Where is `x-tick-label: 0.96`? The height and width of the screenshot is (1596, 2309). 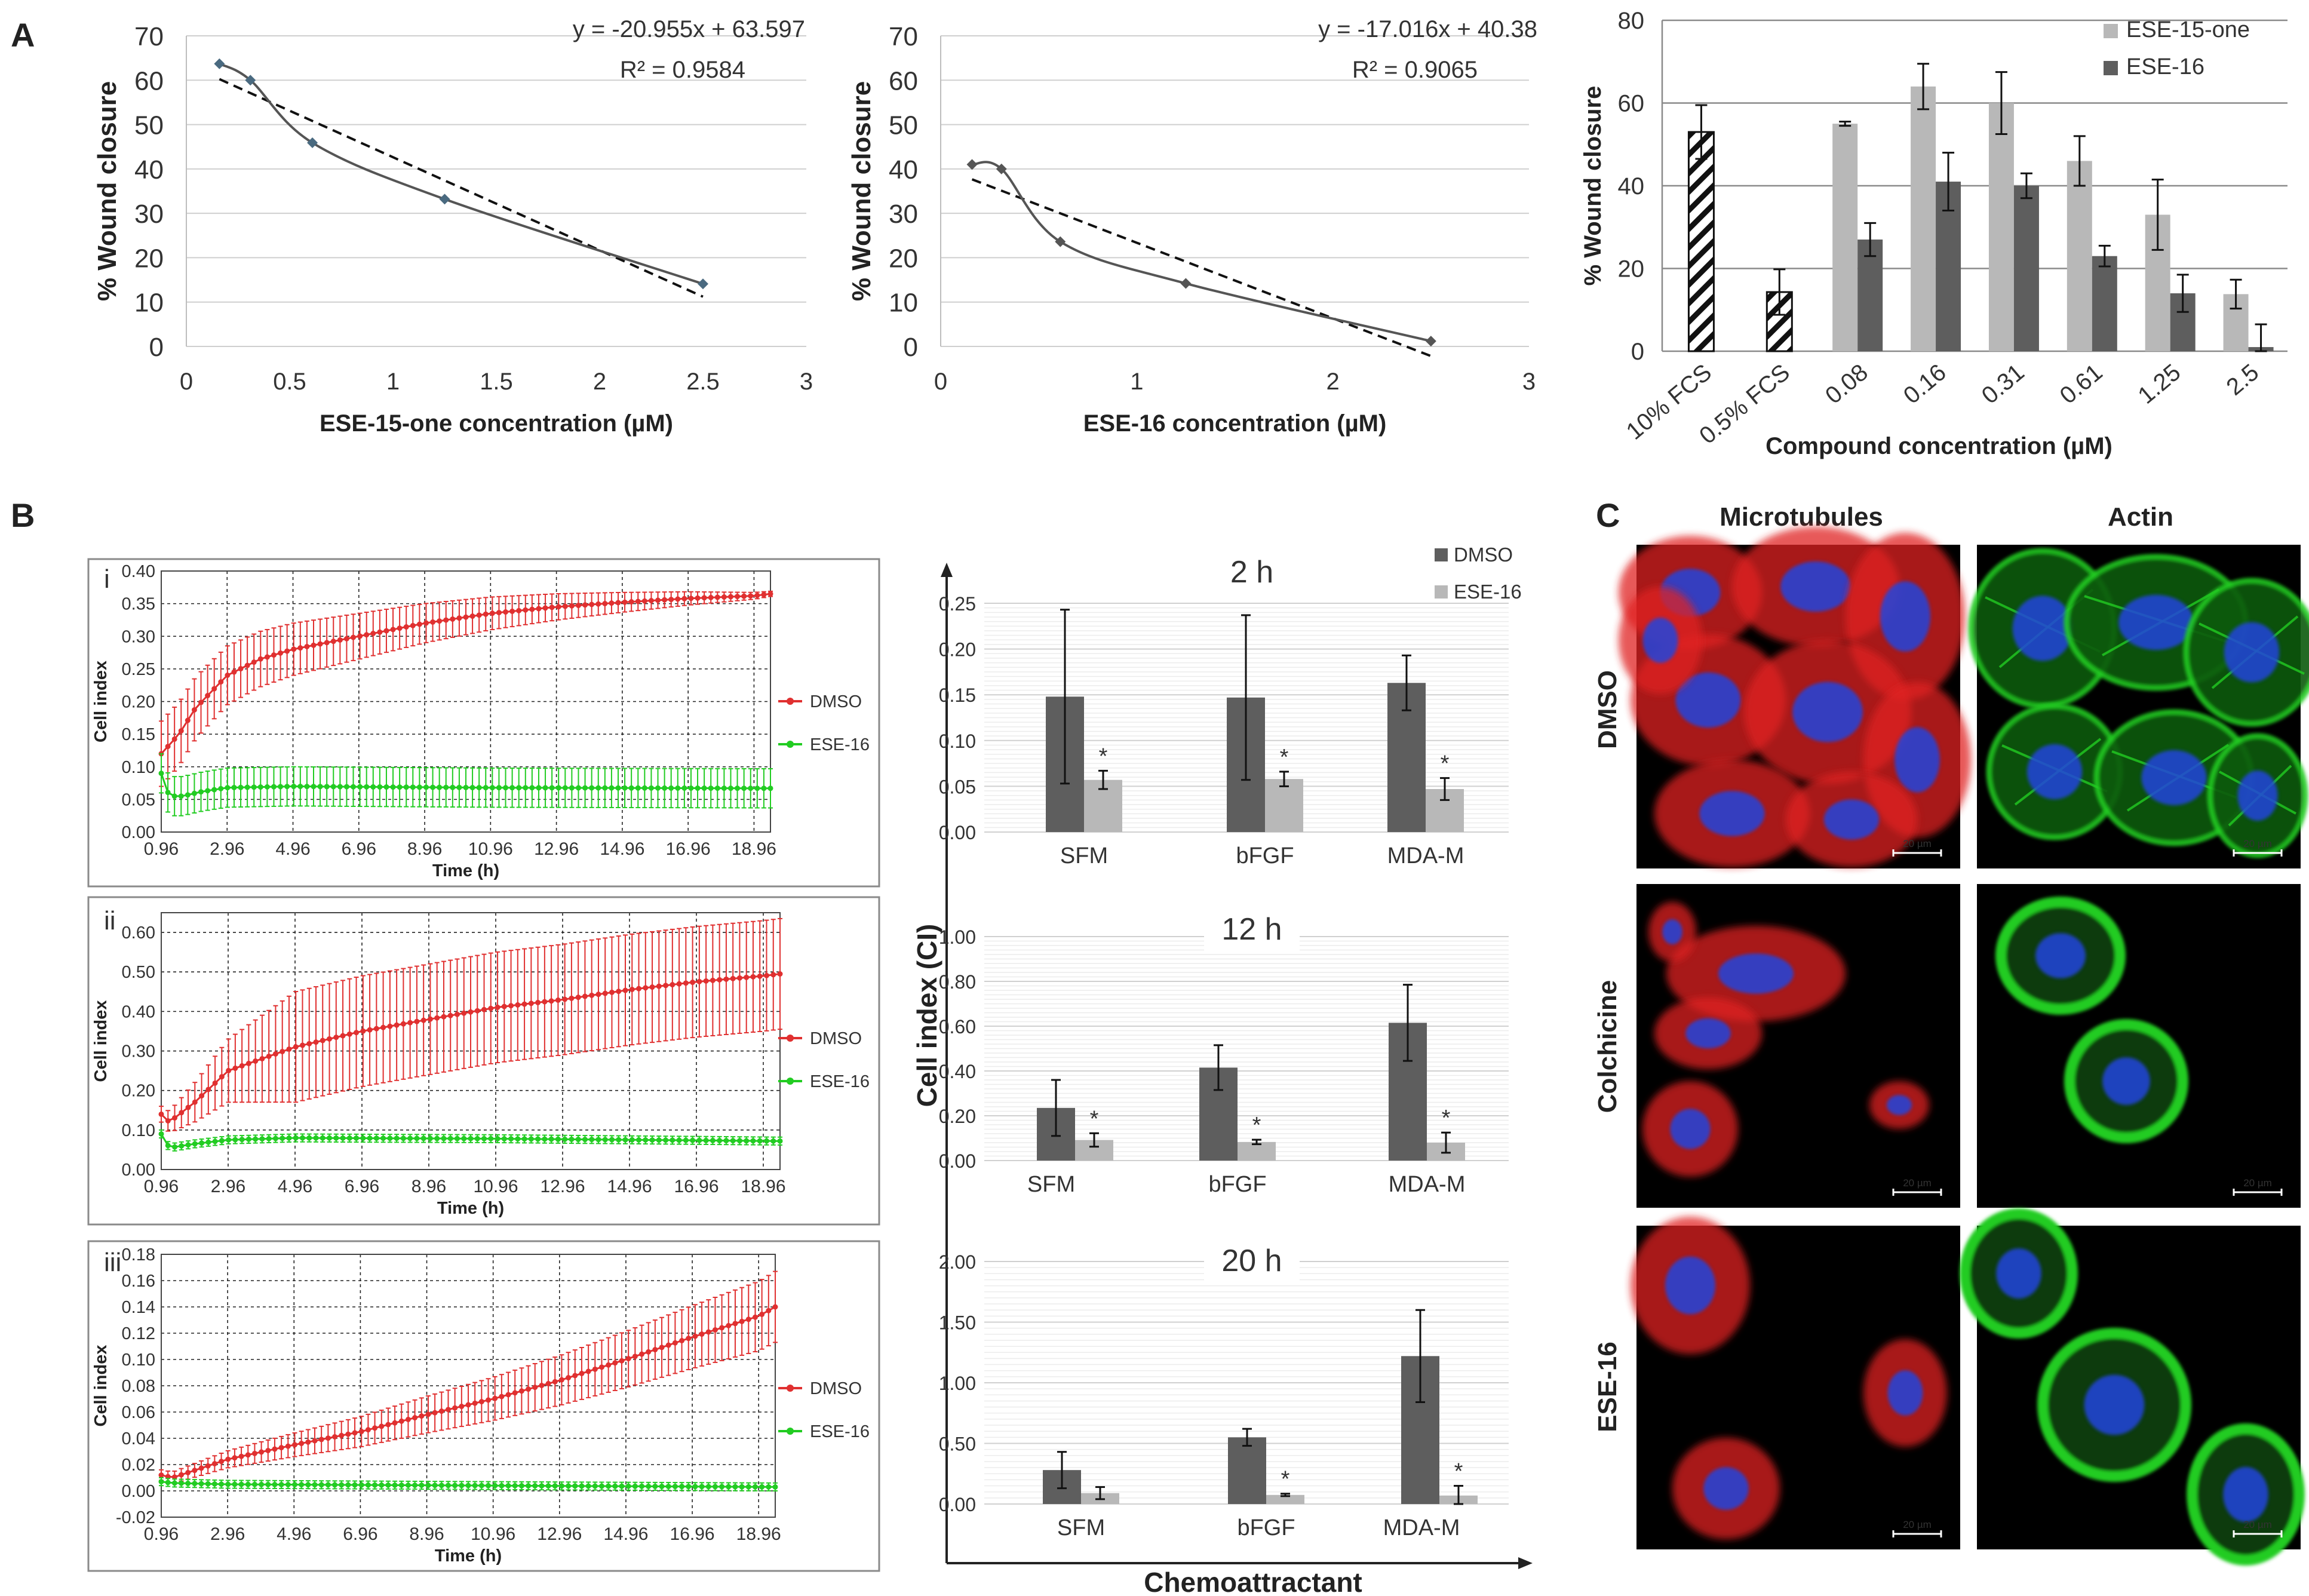
x-tick-label: 0.96 is located at coordinates (161, 1534).